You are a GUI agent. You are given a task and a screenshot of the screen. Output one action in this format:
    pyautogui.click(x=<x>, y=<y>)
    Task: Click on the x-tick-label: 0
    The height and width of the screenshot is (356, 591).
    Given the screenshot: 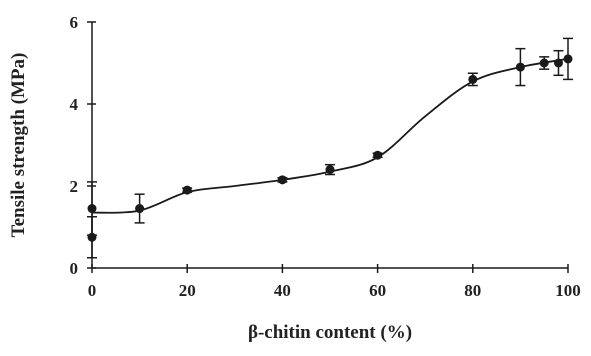 What is the action you would take?
    pyautogui.click(x=92, y=290)
    